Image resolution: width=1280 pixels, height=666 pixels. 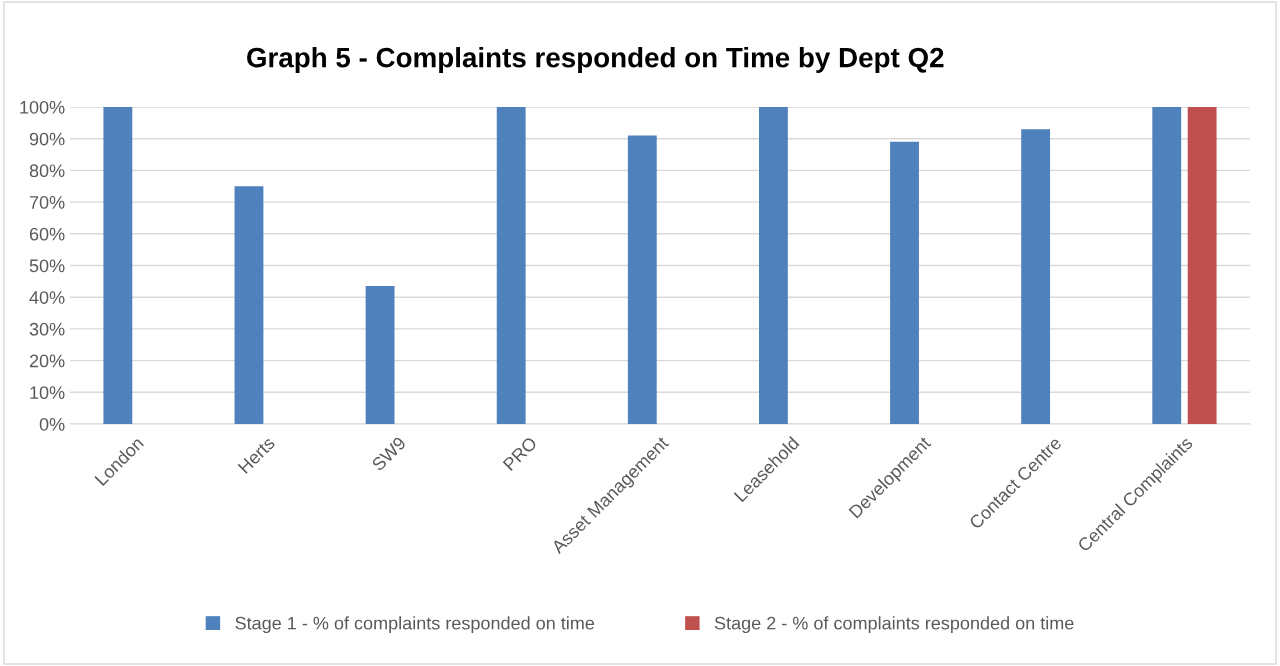 What do you see at coordinates (47, 171) in the screenshot?
I see `y-tick-label: 80%` at bounding box center [47, 171].